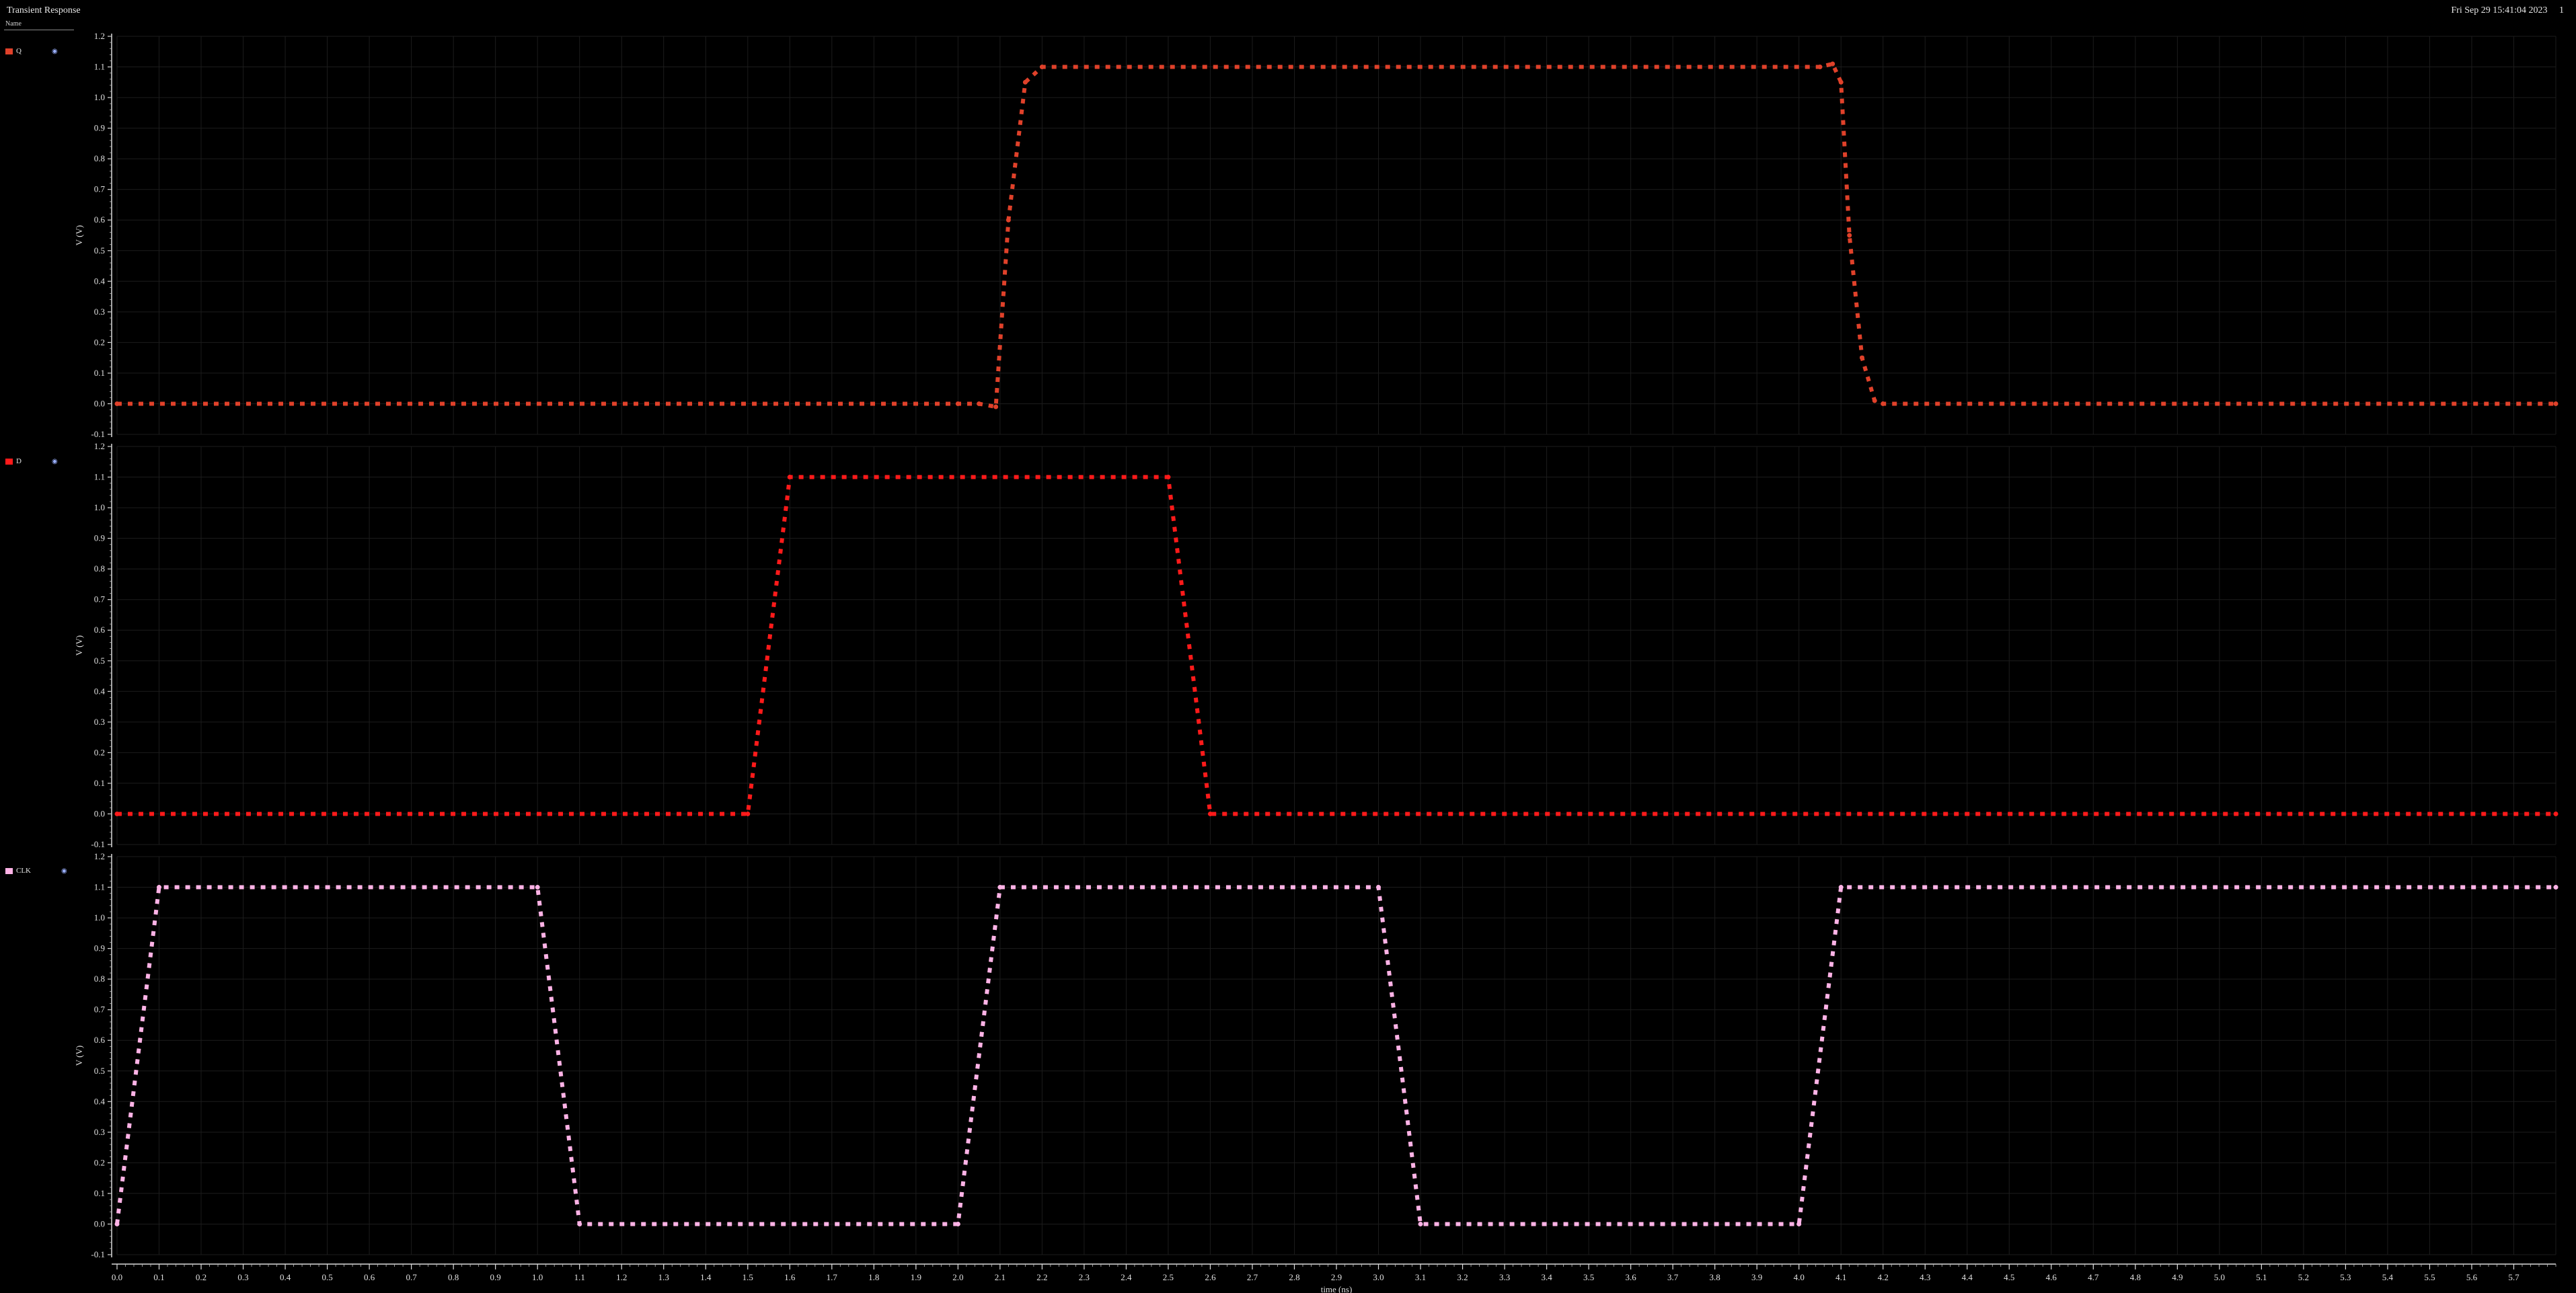  I want to click on x-tick-label: 1.6, so click(790, 1277).